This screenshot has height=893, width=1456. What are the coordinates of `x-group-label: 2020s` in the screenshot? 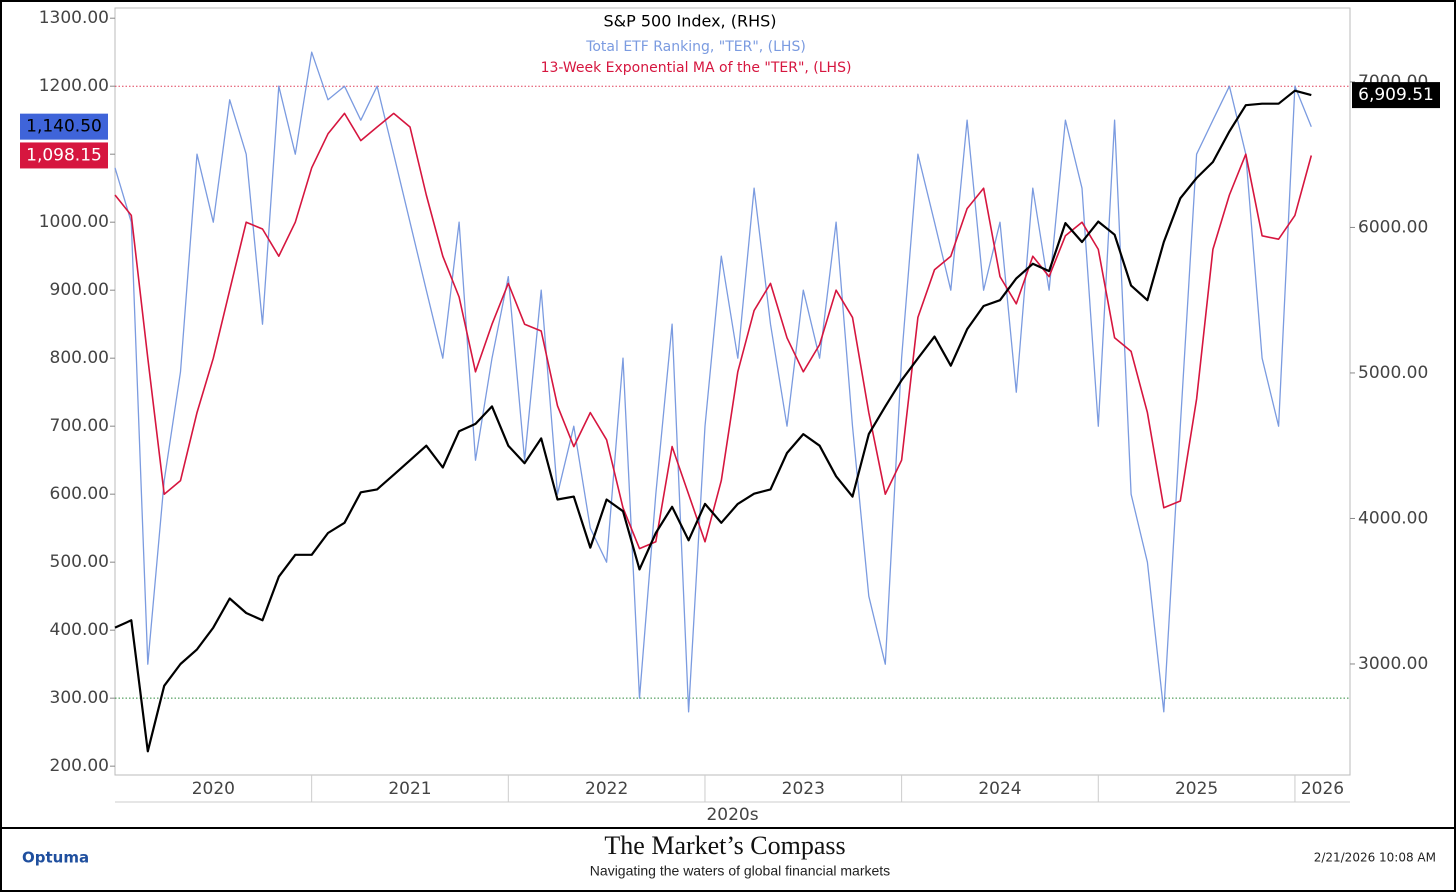 It's located at (732, 815).